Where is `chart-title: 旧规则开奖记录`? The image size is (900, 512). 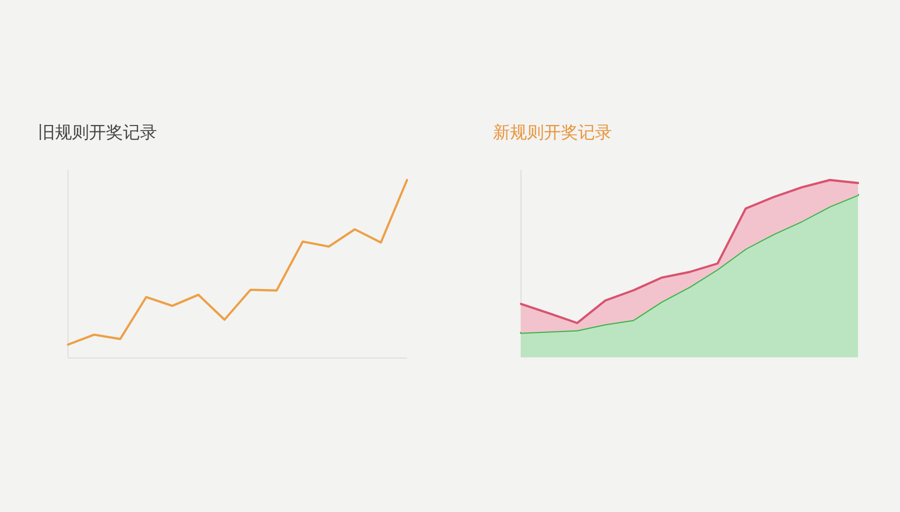 chart-title: 旧规则开奖记录 is located at coordinates (97, 133).